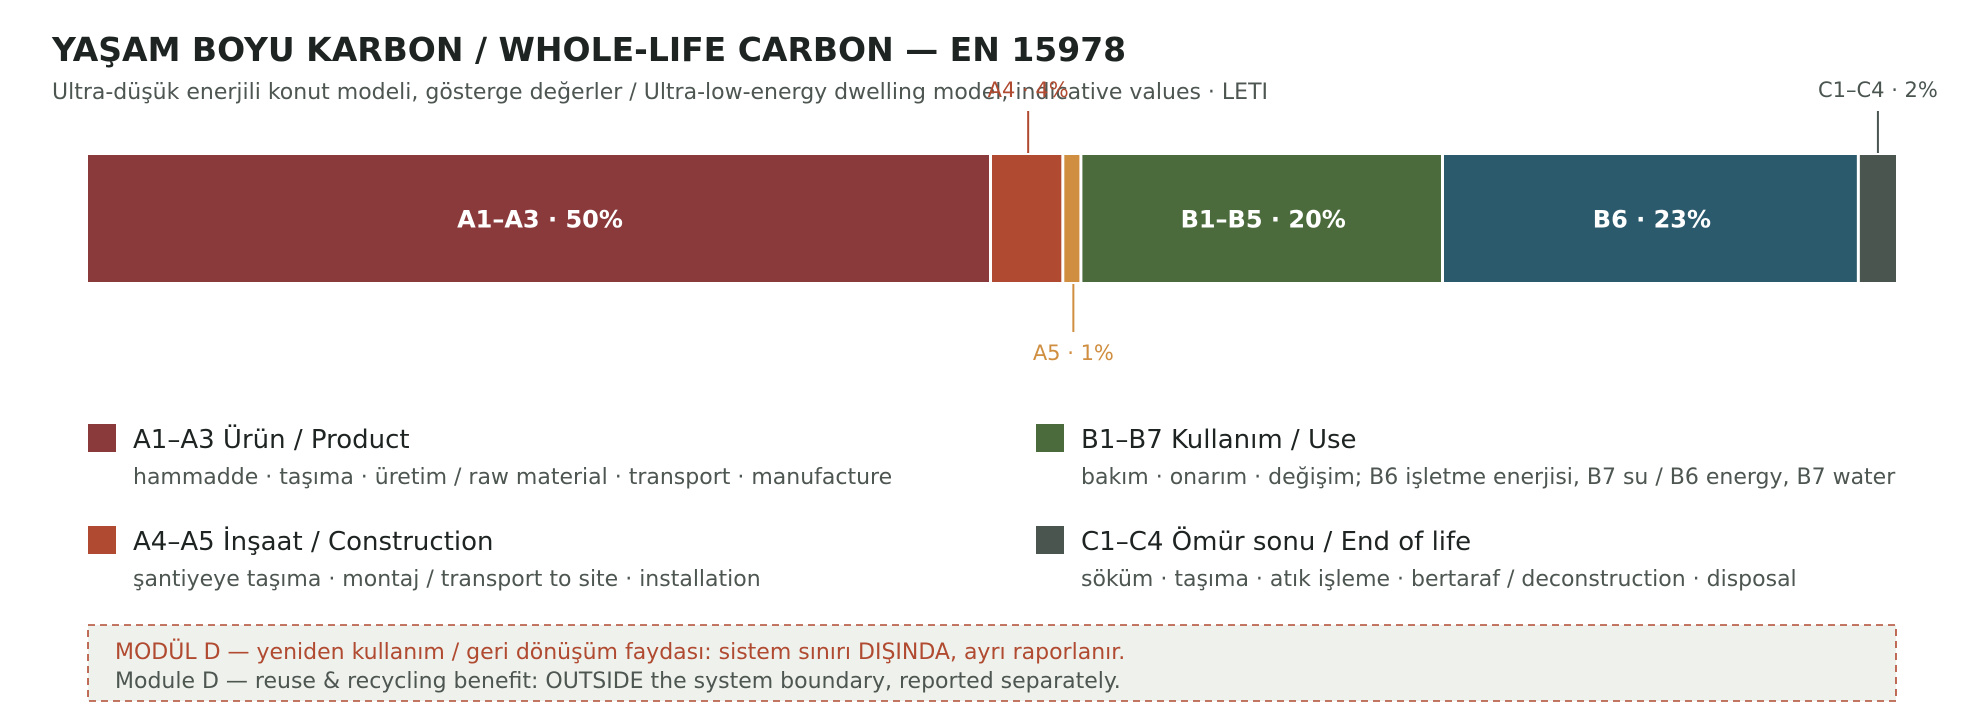 The image size is (1980, 726). What do you see at coordinates (271, 439) in the screenshot?
I see `legend-title: A1–A3 Ürün / Product` at bounding box center [271, 439].